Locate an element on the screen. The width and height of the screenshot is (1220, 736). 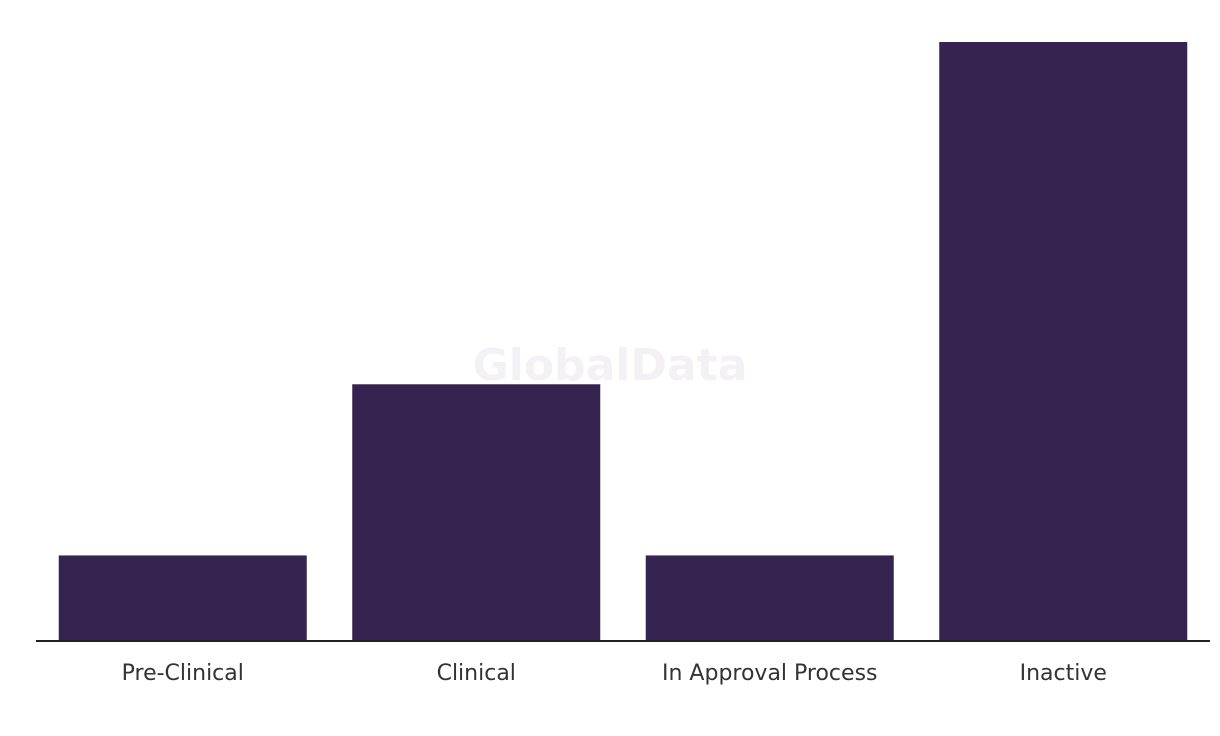
x-tick-label: In Approval Process is located at coordinates (770, 673).